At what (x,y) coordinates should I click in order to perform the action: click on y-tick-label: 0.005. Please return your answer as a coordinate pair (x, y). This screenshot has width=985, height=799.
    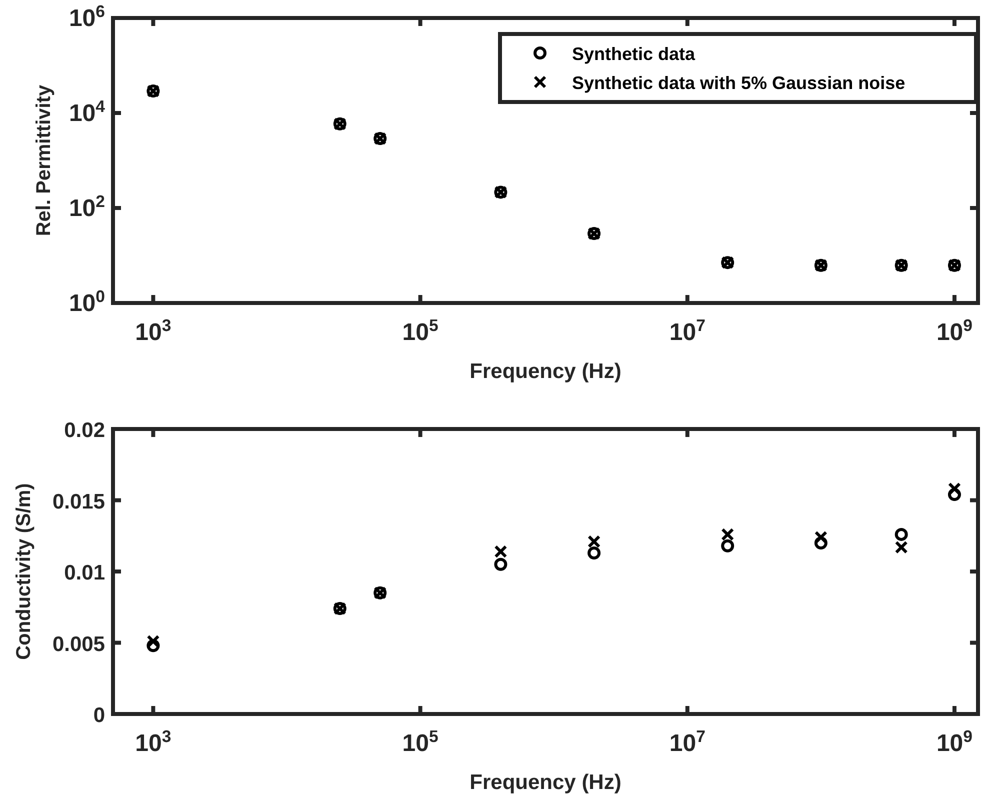
    Looking at the image, I should click on (79, 644).